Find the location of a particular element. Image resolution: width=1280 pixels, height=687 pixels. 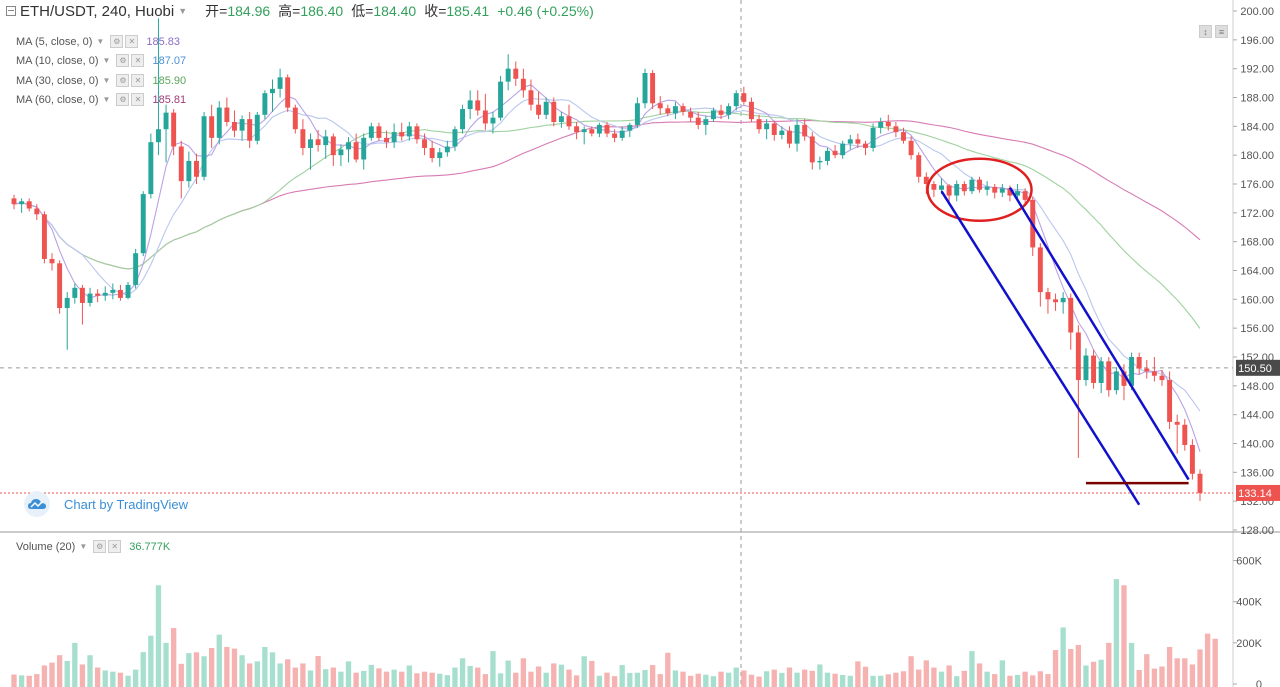

ma5-legend: MA (5, close, 0) ▼ ⚙ ✕ 185.83 is located at coordinates (98, 41).